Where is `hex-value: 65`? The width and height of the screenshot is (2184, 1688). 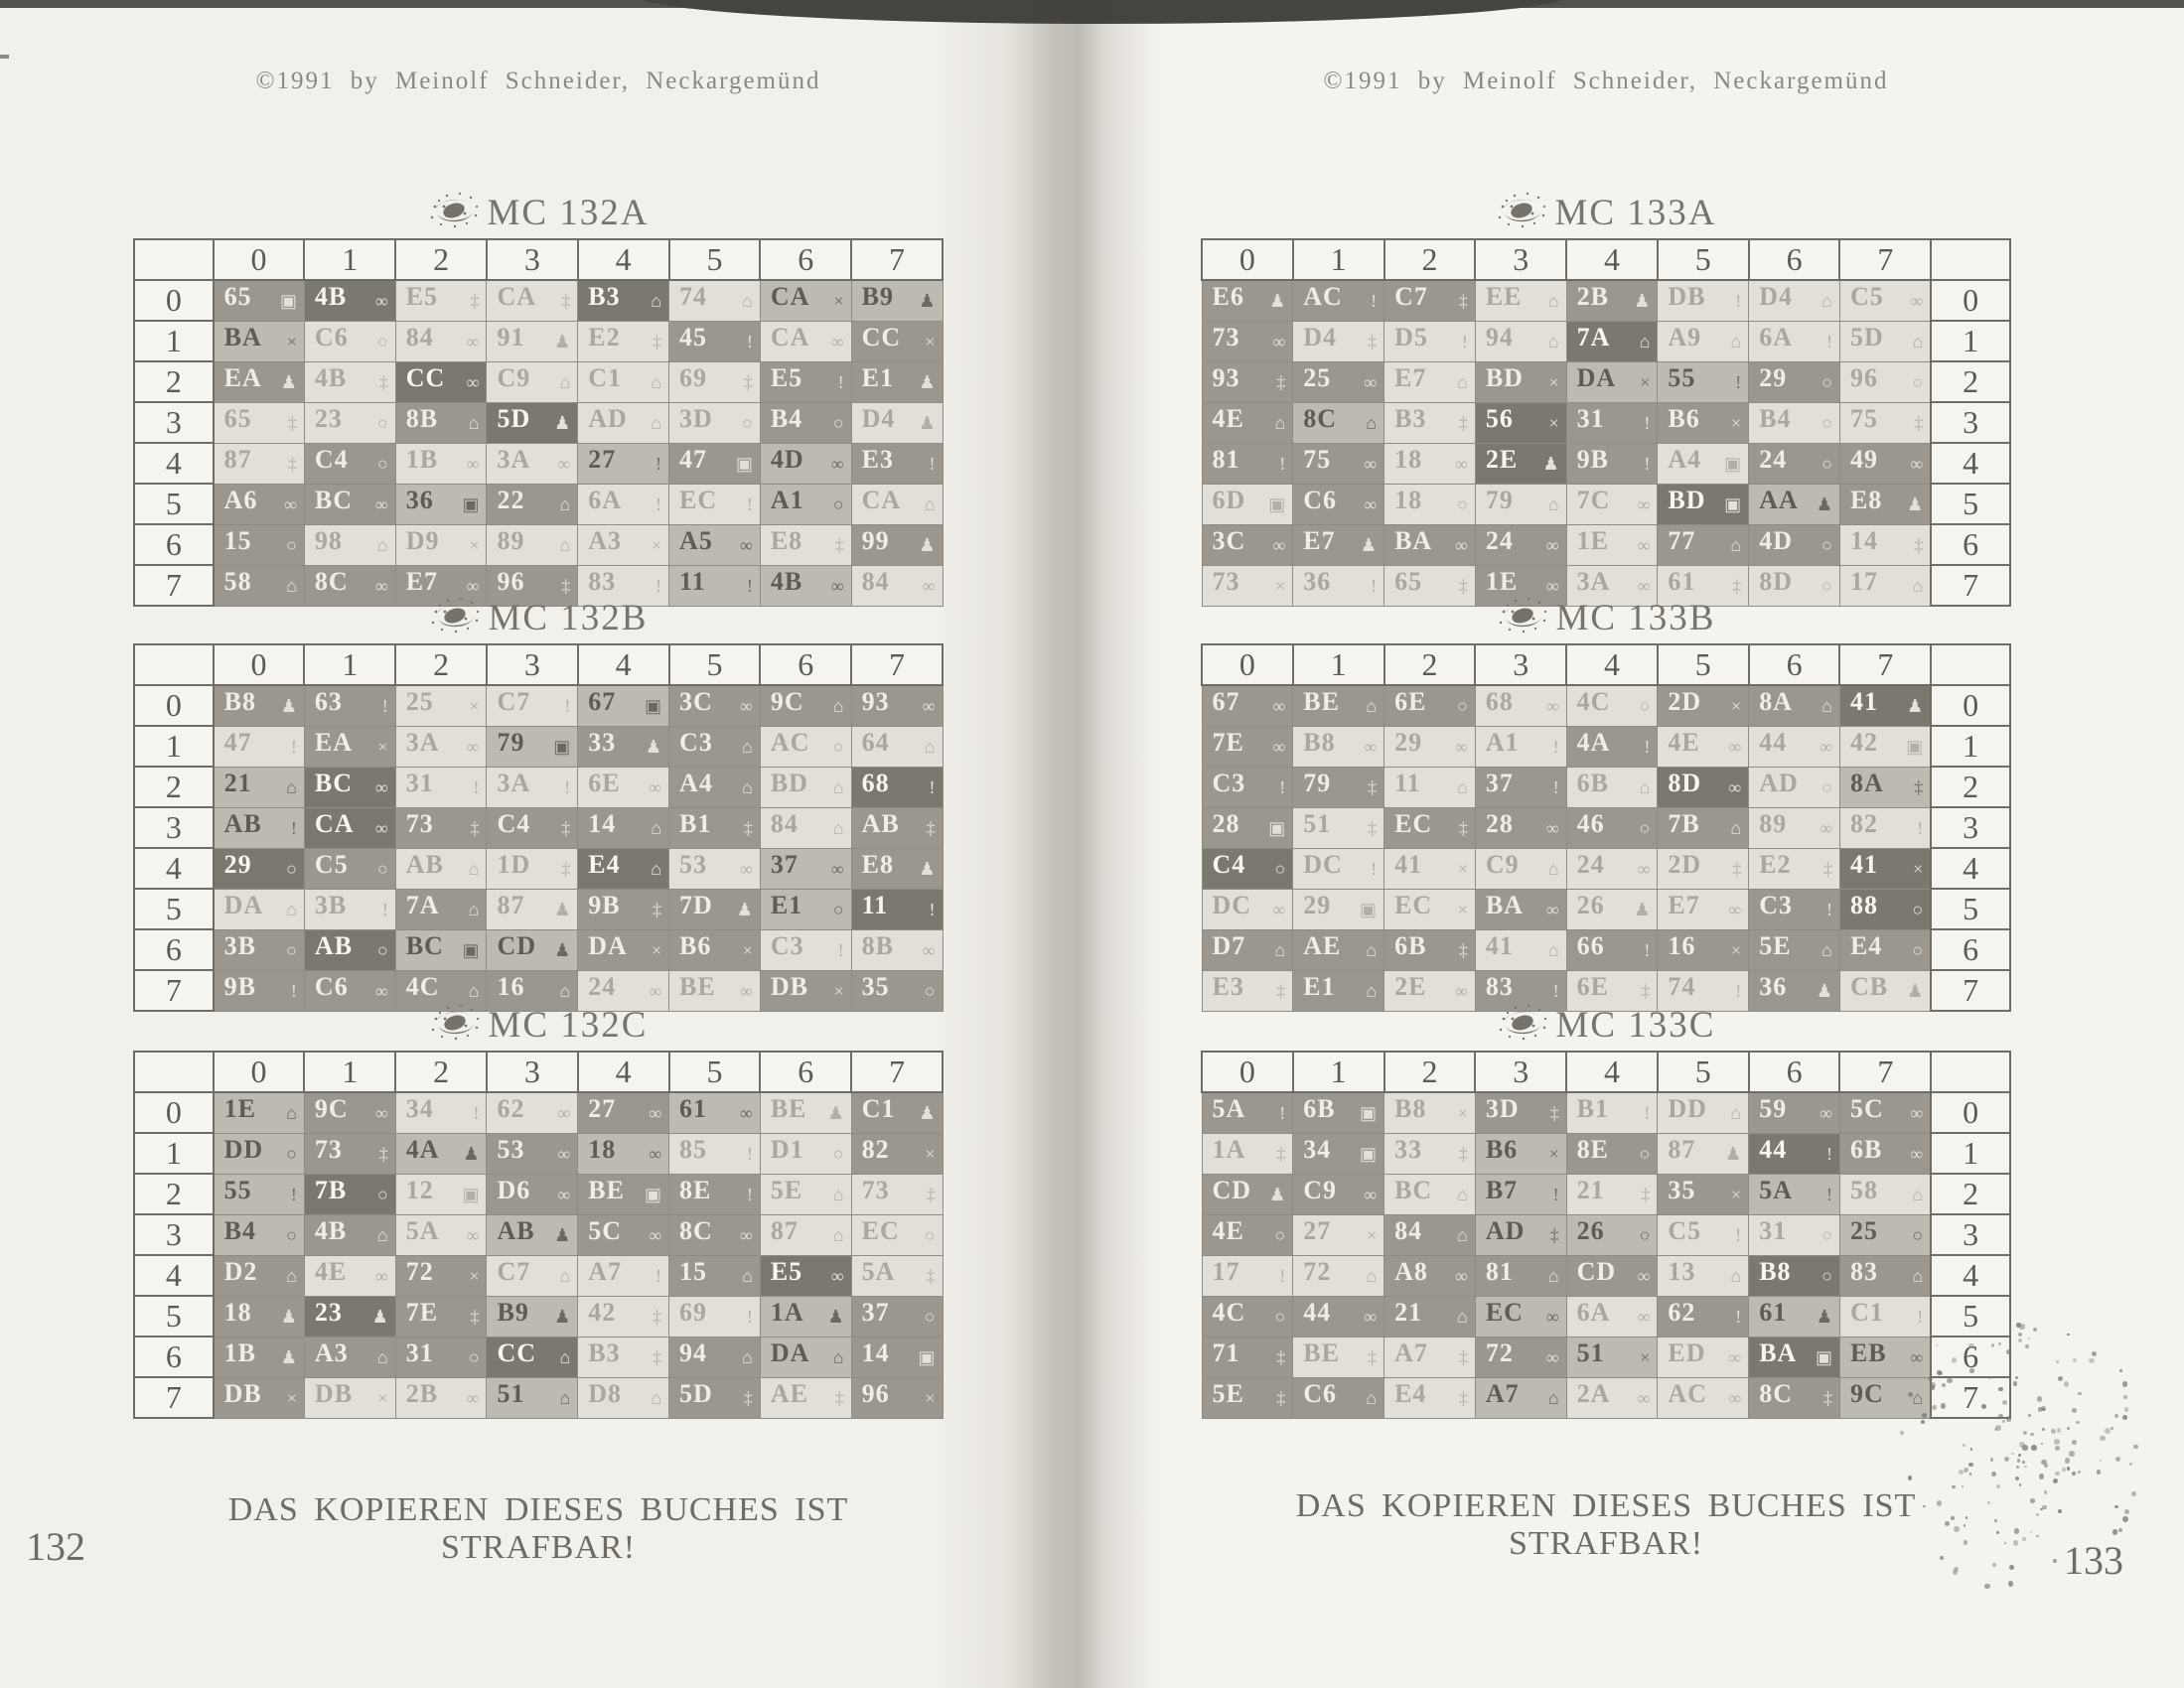
hex-value: 65 is located at coordinates (237, 418).